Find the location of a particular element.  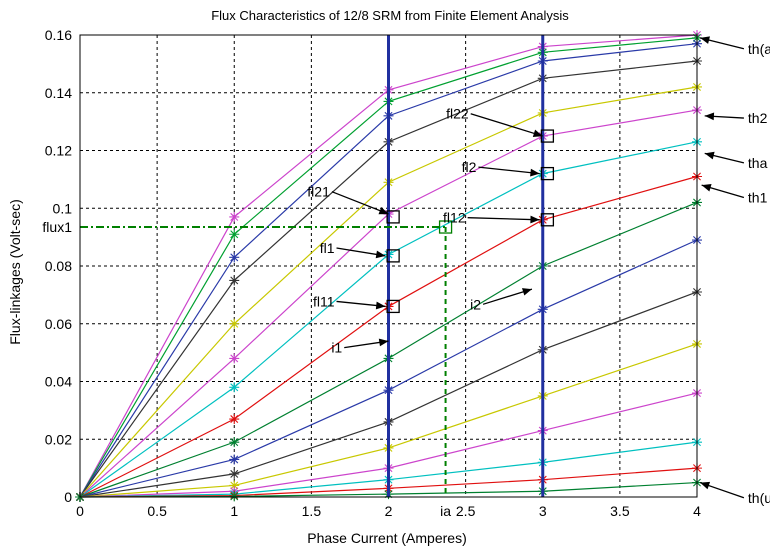

y-tick-label: 0.06 is located at coordinates (58, 324).